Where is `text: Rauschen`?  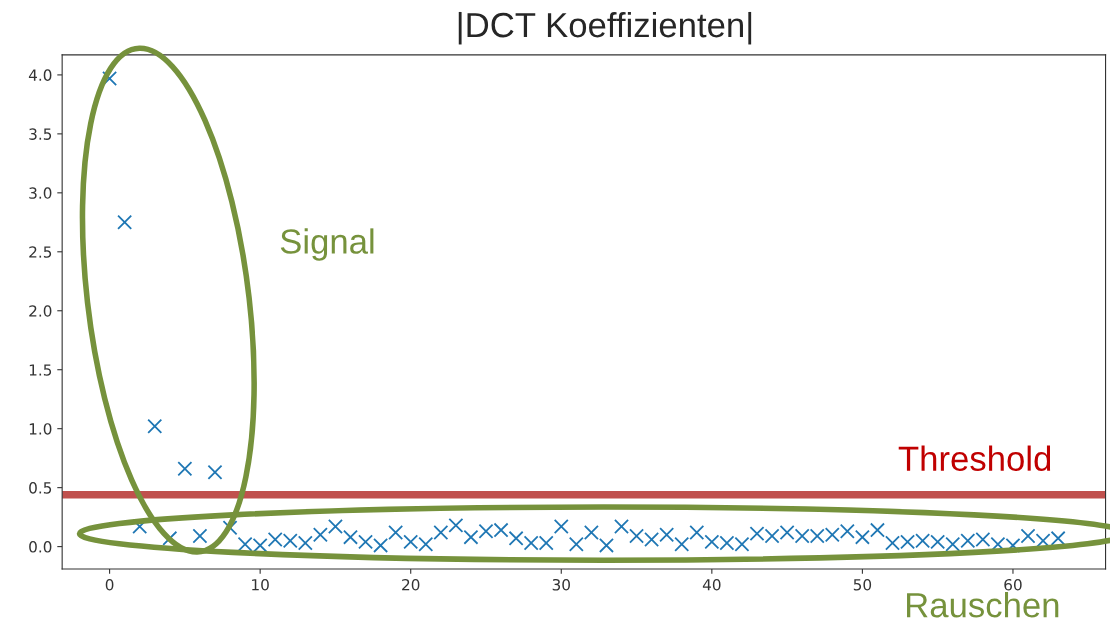
text: Rauschen is located at coordinates (983, 605).